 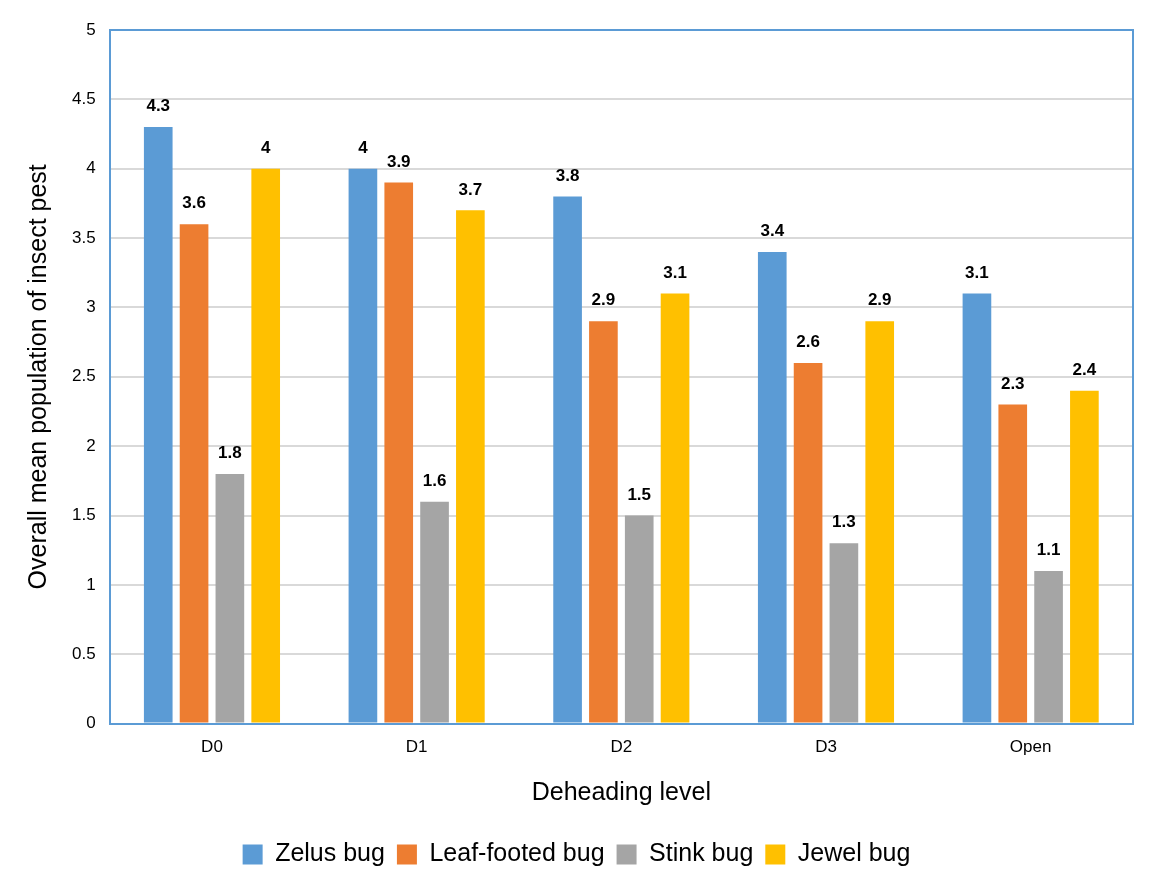 What do you see at coordinates (83, 653) in the screenshot?
I see `y-tick-label: 0.5` at bounding box center [83, 653].